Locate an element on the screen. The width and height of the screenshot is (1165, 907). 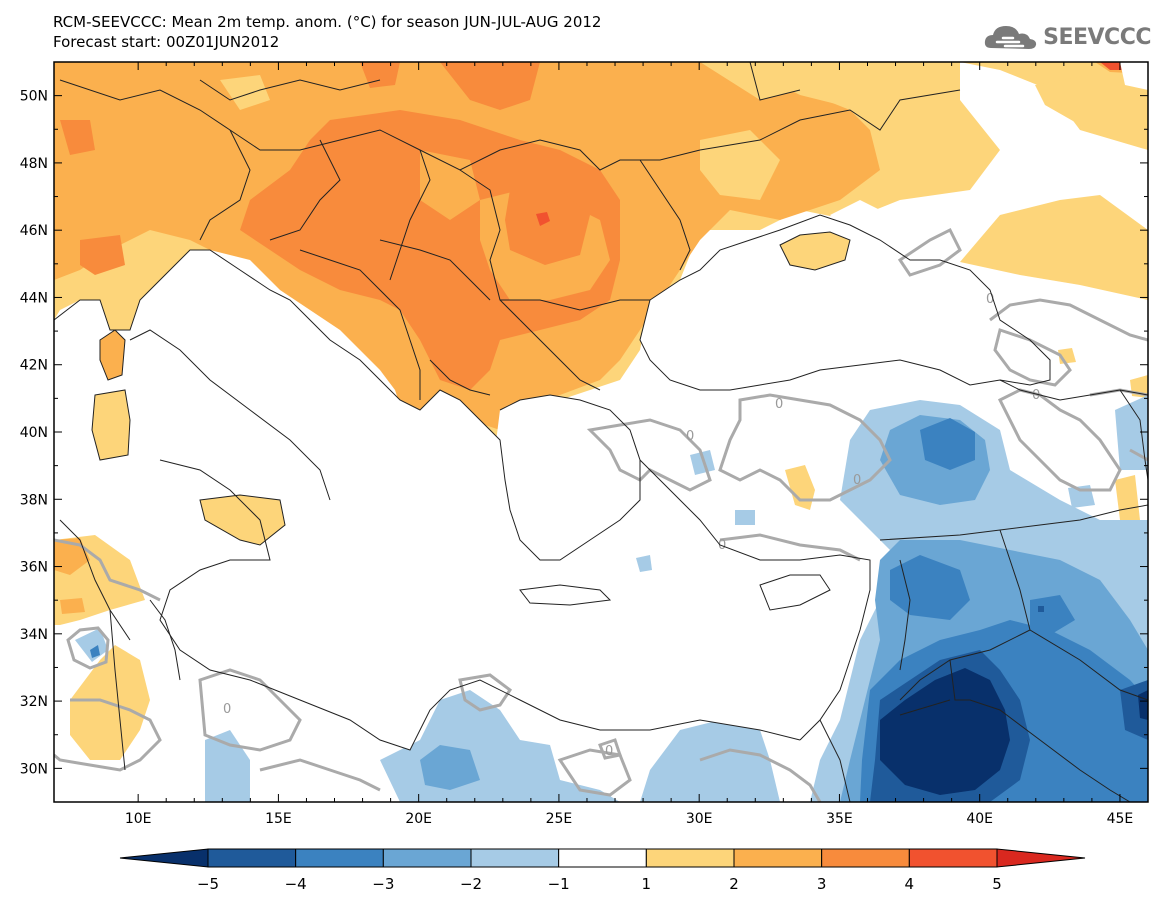
lat-tick-label: 36N is located at coordinates (34, 568).